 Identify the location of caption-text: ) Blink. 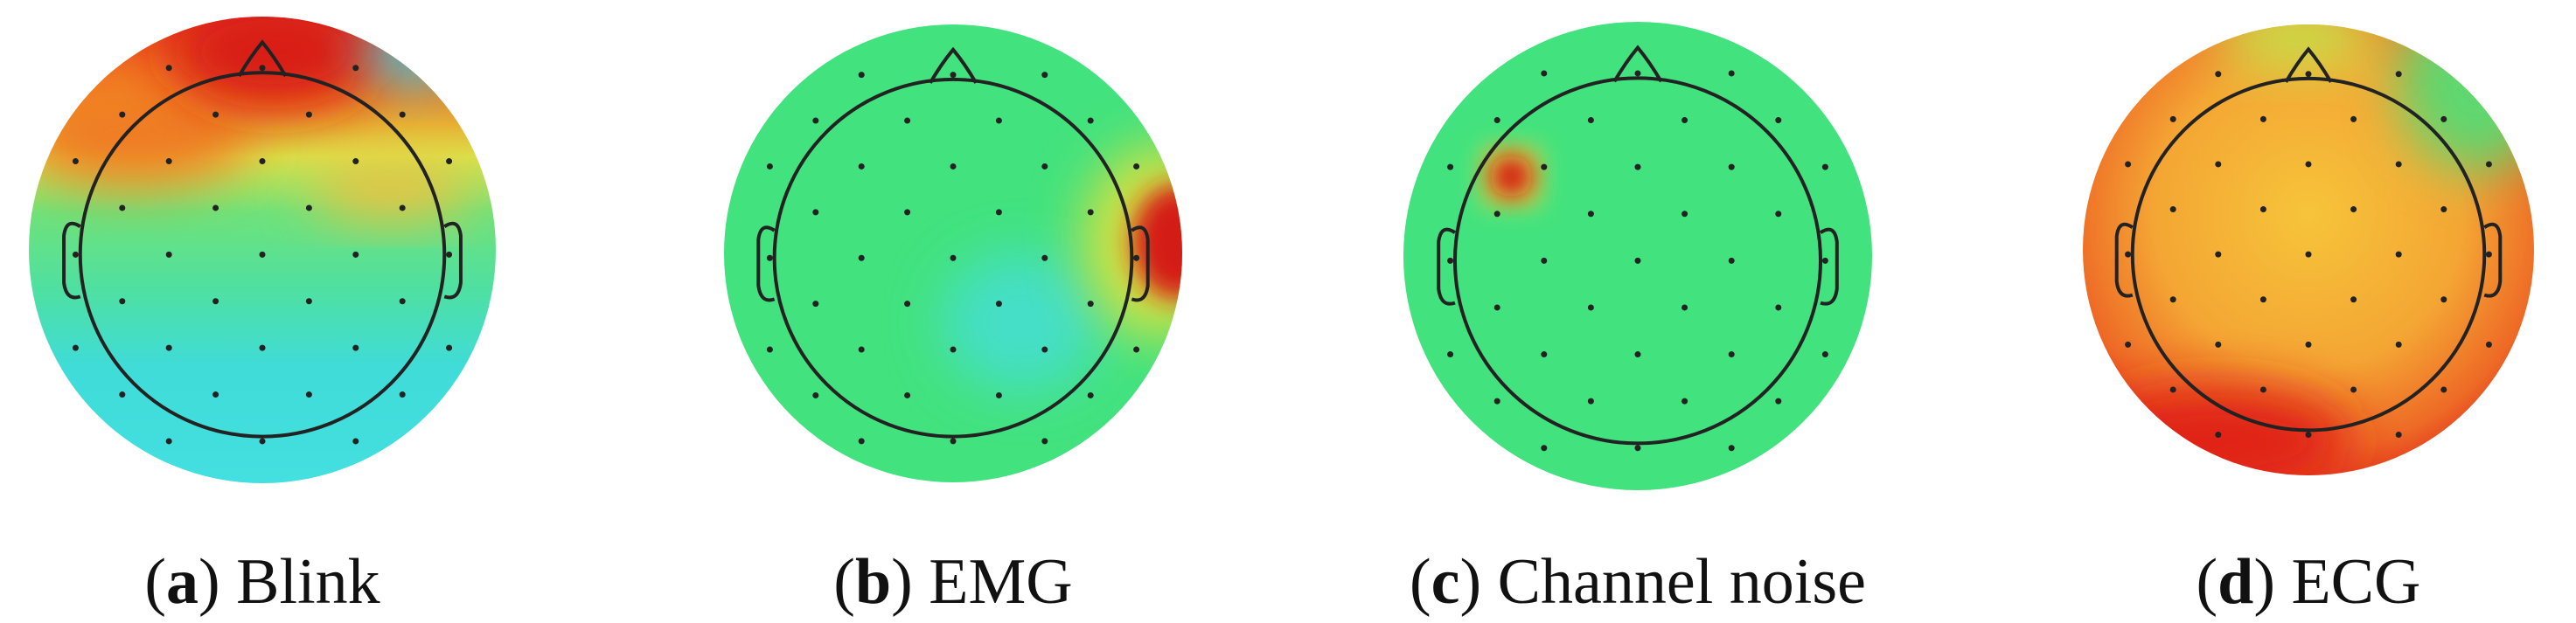
(289, 582).